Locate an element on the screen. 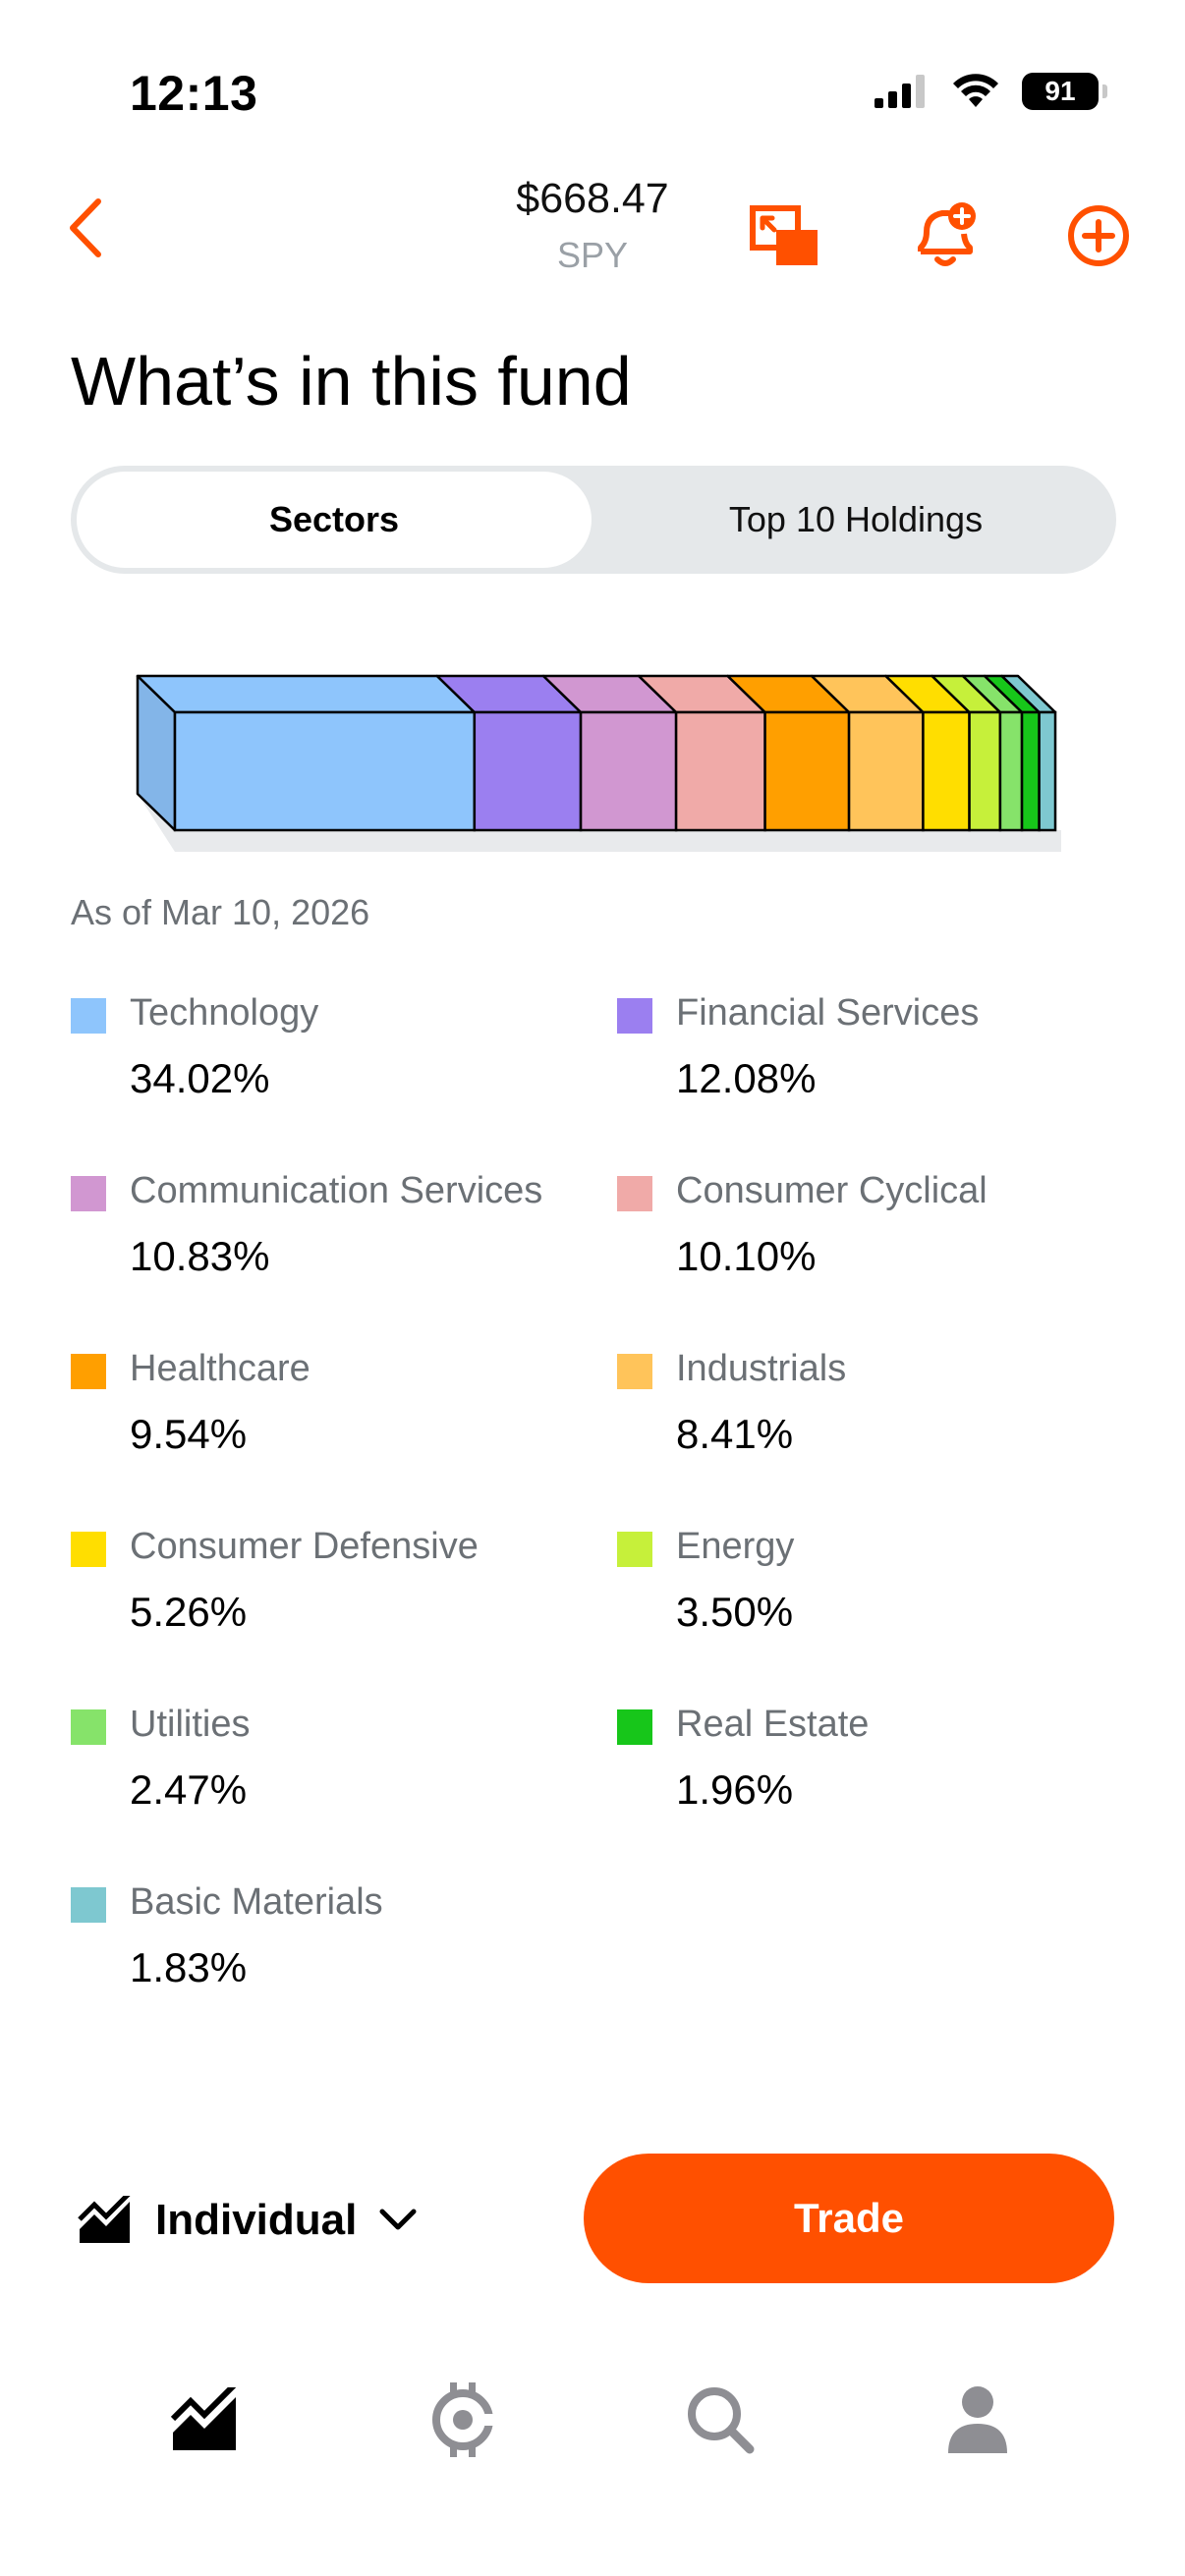 The width and height of the screenshot is (1185, 2576). legend-item: Consumer Cyclical 10.10% is located at coordinates (873, 1243).